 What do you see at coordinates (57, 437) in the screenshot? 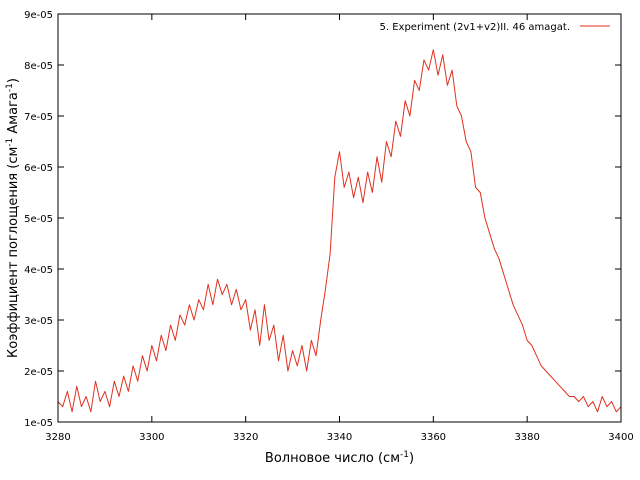
I see `x-tick-label: 3280` at bounding box center [57, 437].